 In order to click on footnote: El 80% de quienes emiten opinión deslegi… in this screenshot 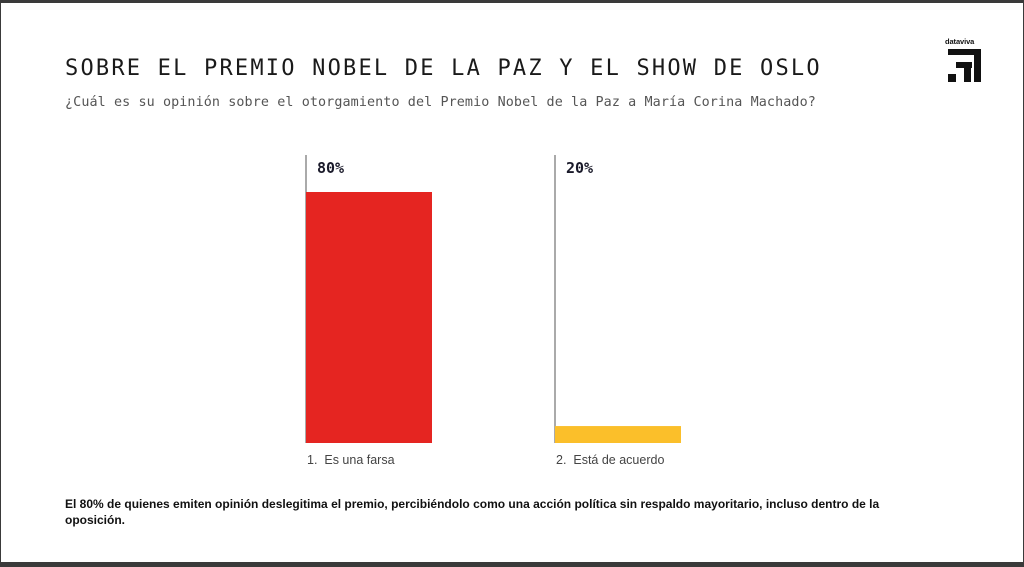, I will do `click(472, 512)`.